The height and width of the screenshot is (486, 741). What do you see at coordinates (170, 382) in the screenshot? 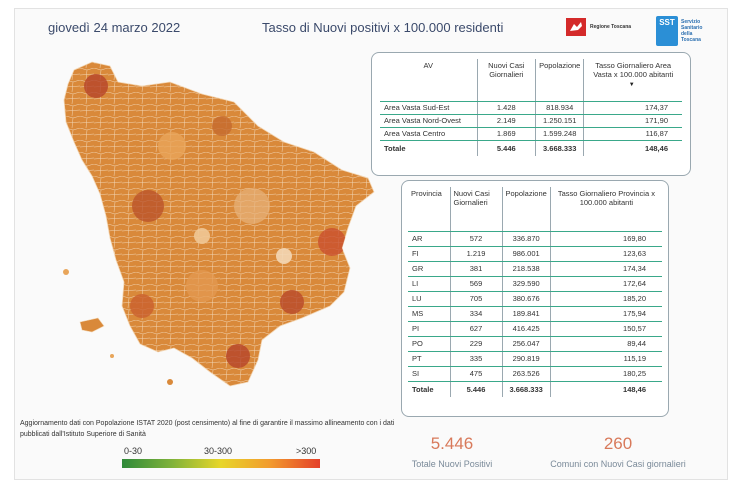
I see `island-giglio` at bounding box center [170, 382].